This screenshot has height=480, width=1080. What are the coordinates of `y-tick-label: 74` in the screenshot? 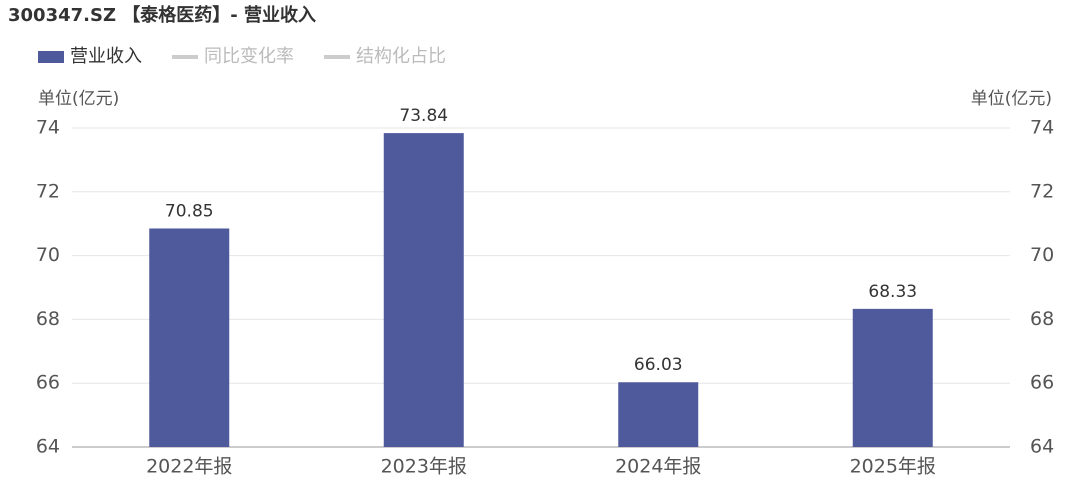 It's located at (48, 128).